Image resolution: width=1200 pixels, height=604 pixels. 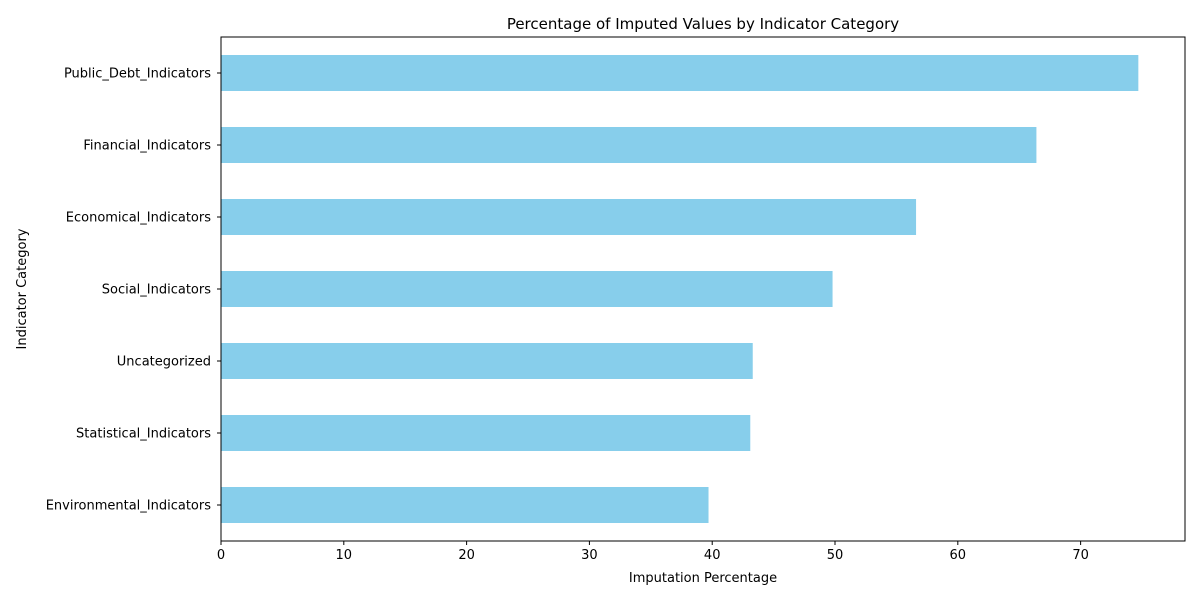 What do you see at coordinates (164, 362) in the screenshot?
I see `y-tick-label: Uncategorized` at bounding box center [164, 362].